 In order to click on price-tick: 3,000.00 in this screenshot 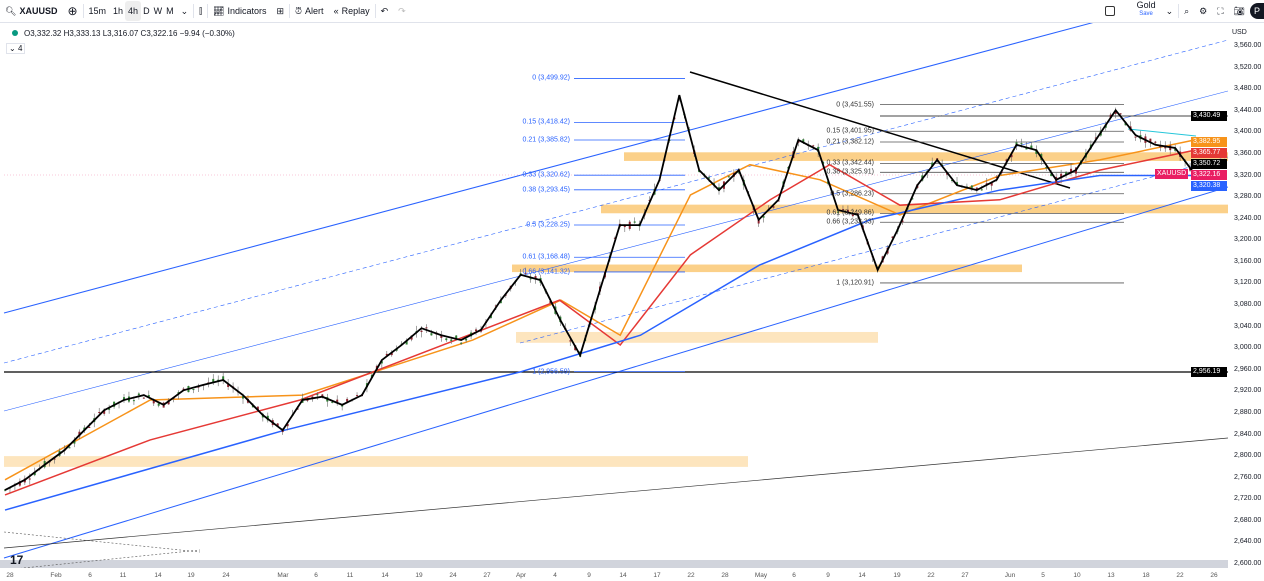, I will do `click(1248, 348)`.